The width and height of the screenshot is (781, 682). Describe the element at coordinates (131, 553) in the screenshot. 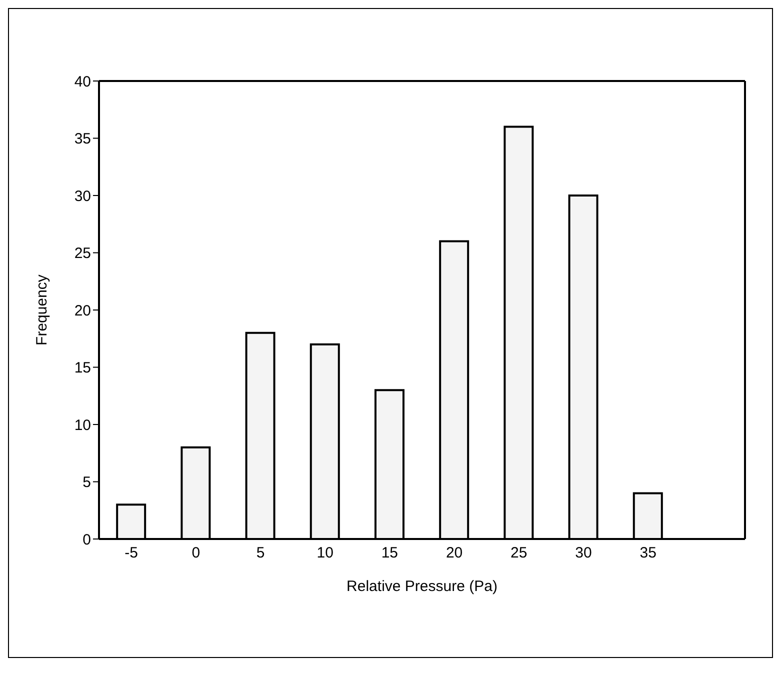

I see `x-tick-label: -5` at that location.